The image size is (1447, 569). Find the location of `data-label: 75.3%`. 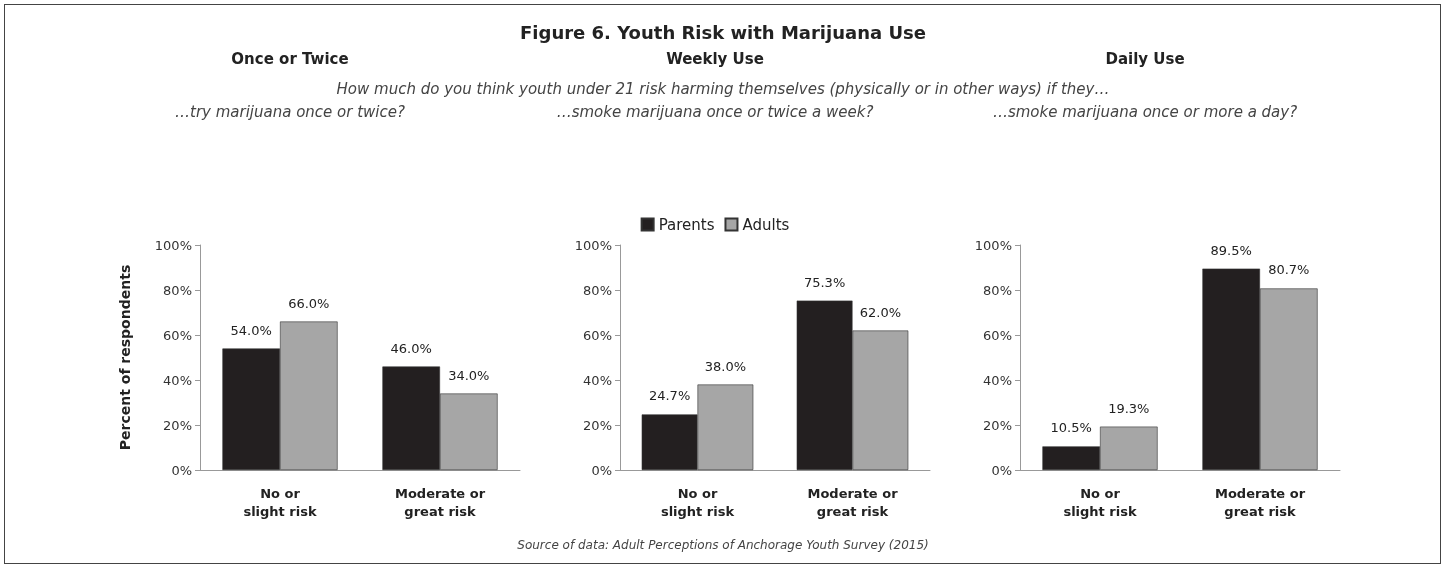

data-label: 75.3% is located at coordinates (824, 282).